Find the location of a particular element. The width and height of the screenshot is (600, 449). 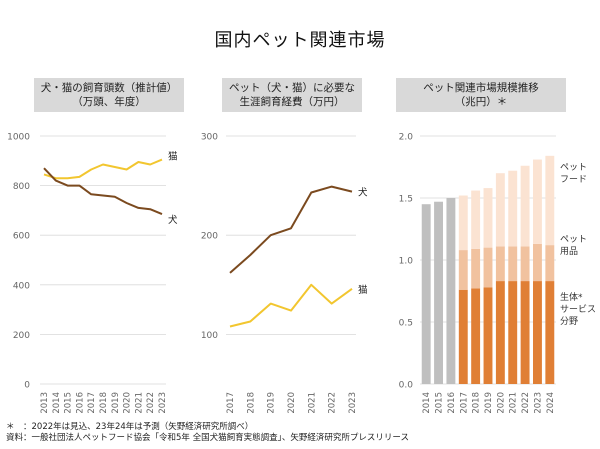

series-label: フード is located at coordinates (573, 180).